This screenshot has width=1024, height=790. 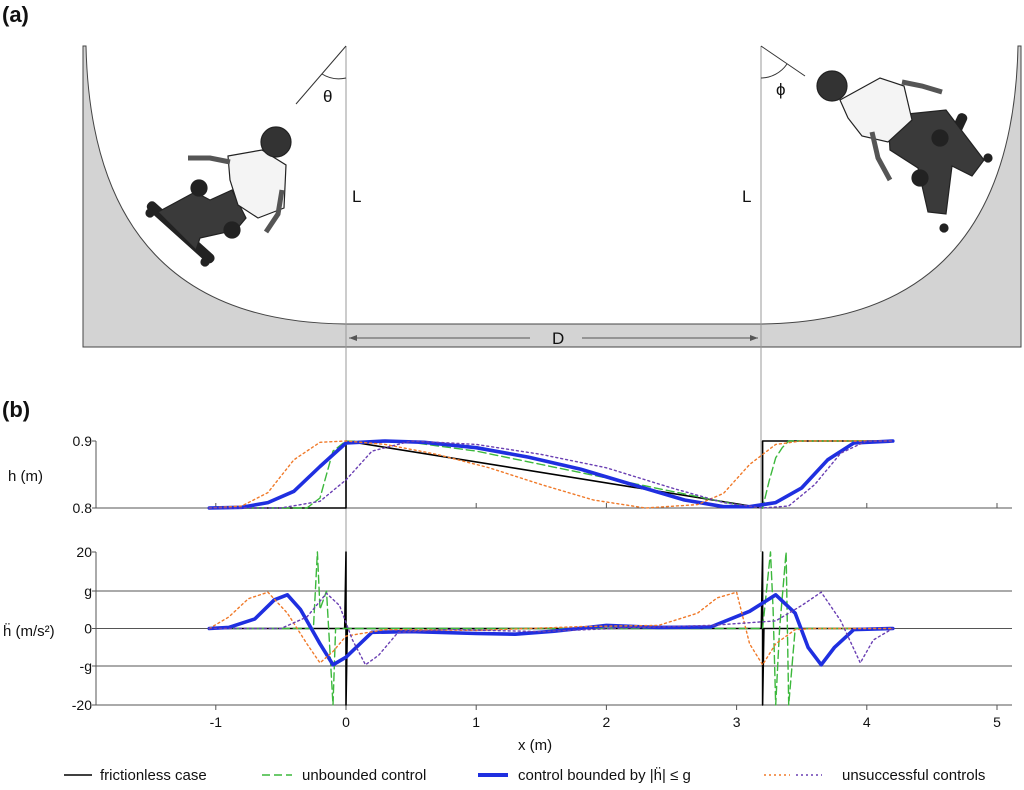 I want to click on chart-h: 0.8 0.9 h (m), so click(x=510, y=474).